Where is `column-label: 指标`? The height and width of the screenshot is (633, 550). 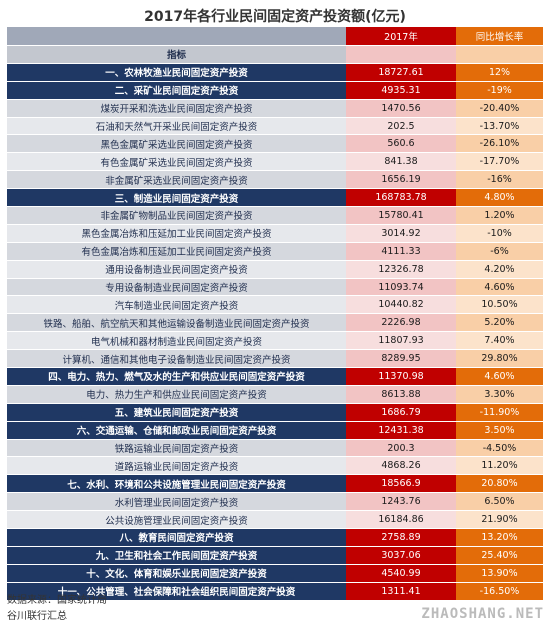
column-label: 指标 is located at coordinates (176, 54).